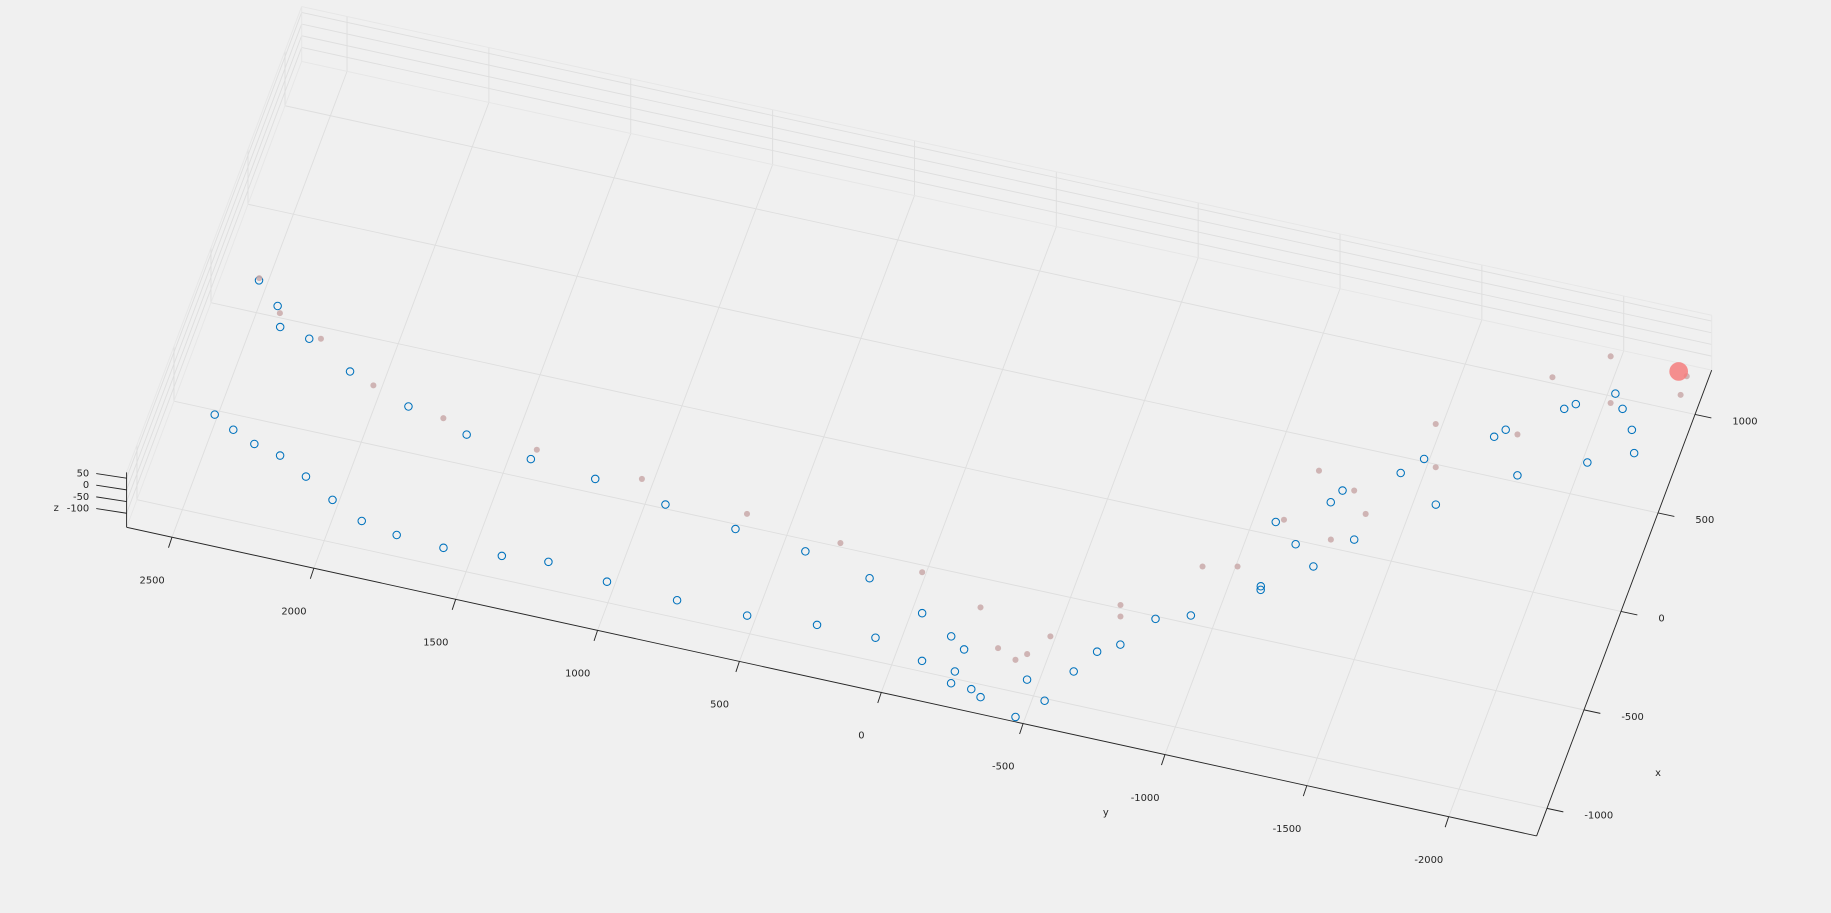 The height and width of the screenshot is (913, 1831). Describe the element at coordinates (1661, 618) in the screenshot. I see `x-tick-label: 0` at that location.